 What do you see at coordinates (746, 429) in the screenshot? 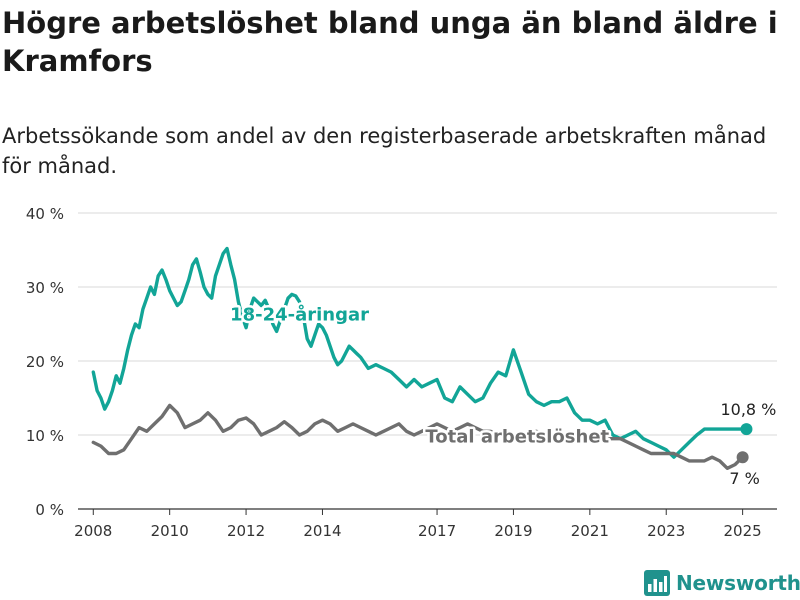
I see `series-end-point-youth` at bounding box center [746, 429].